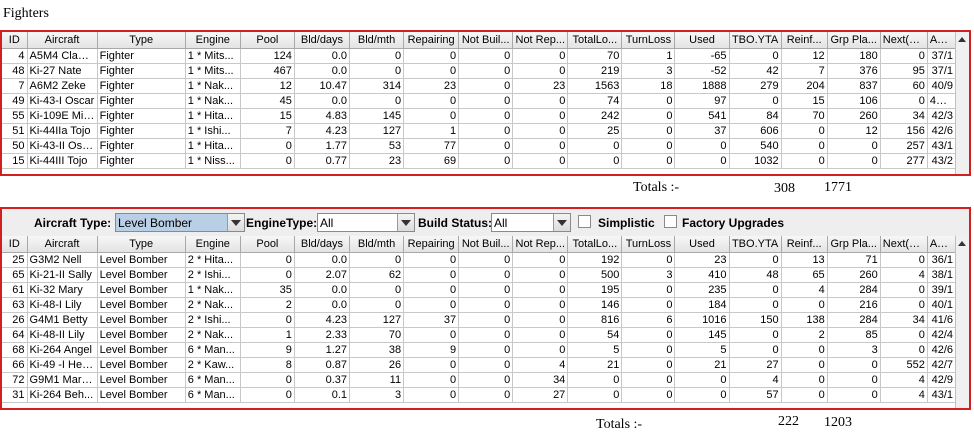 The width and height of the screenshot is (974, 440). I want to click on bombers-scrollbar, so click(962, 322).